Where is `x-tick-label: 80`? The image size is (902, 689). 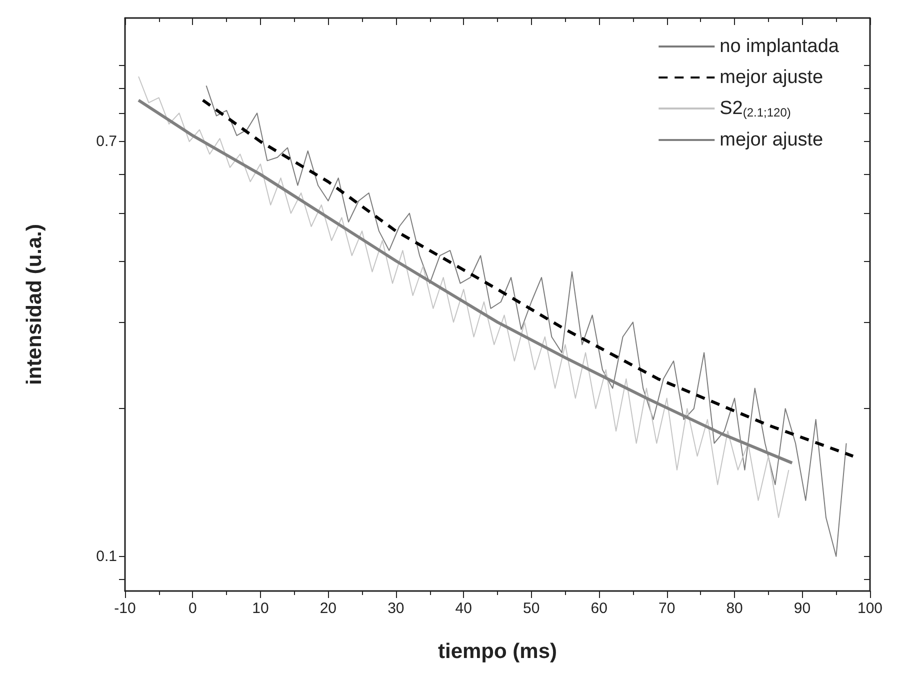 x-tick-label: 80 is located at coordinates (734, 608).